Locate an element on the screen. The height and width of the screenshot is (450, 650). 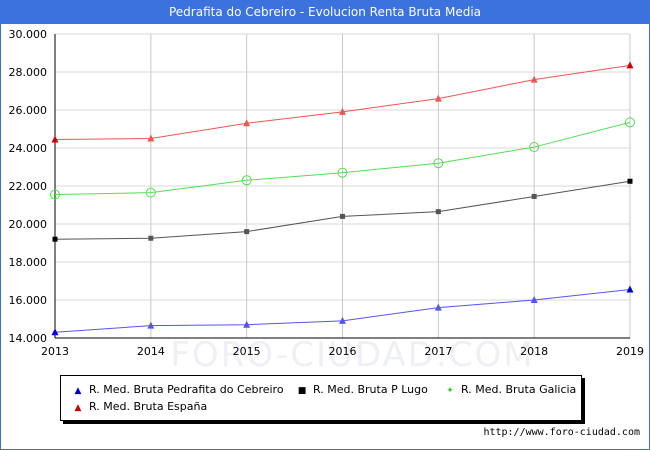
x-tick-label: 2015 is located at coordinates (247, 351).